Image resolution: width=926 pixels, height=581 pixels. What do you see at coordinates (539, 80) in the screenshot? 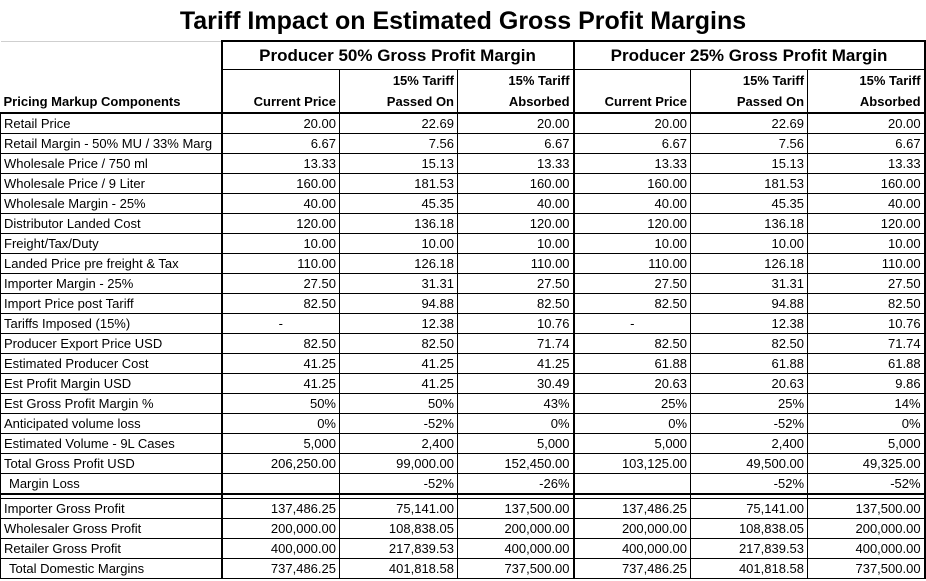
I see `column-header-line1: 15% Tariff` at bounding box center [539, 80].